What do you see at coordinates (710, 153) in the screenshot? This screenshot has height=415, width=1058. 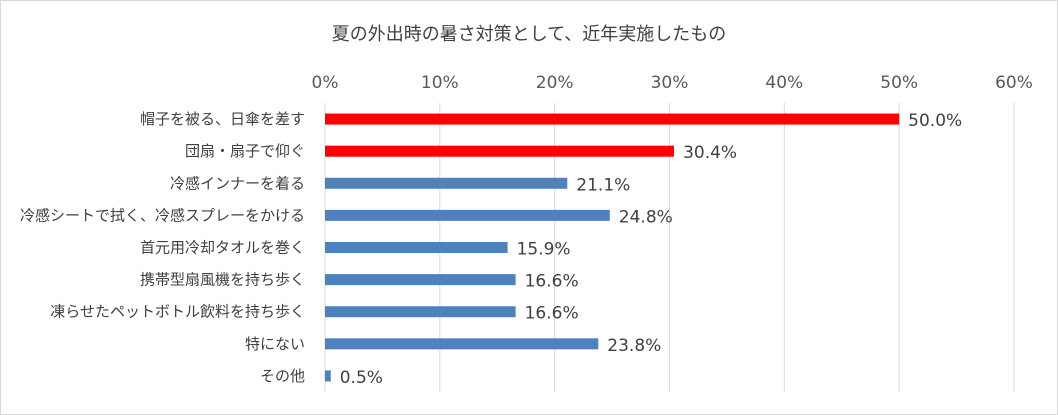 I see `data-label: 30.4%` at bounding box center [710, 153].